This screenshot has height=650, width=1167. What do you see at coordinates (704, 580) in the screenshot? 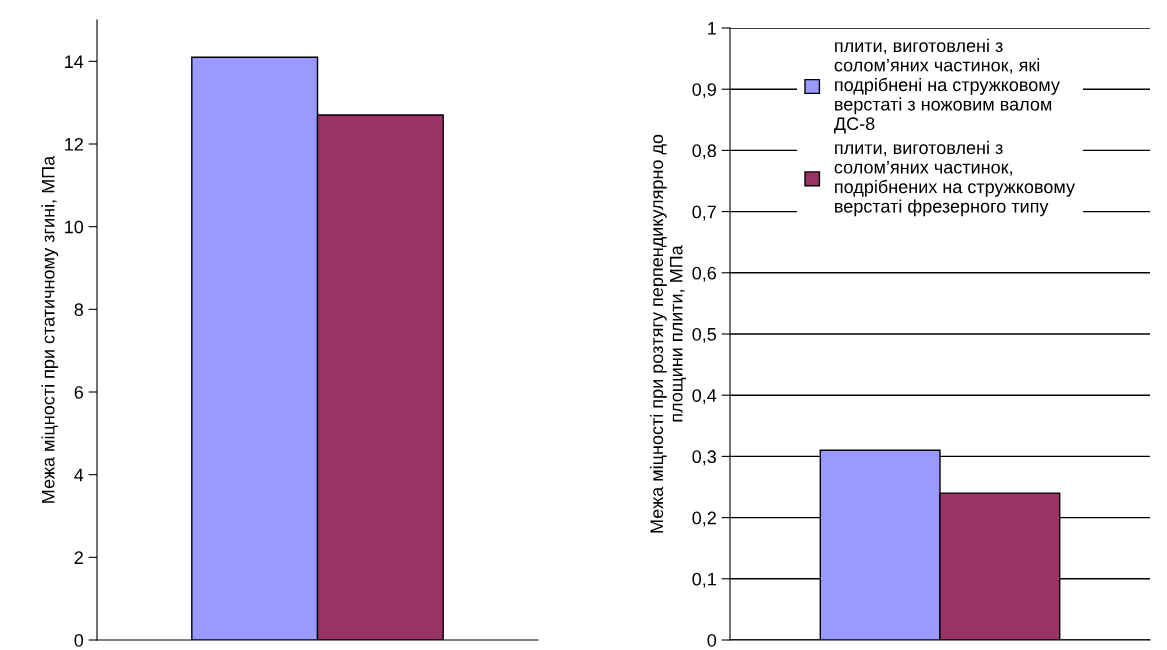
I see `y-tick-label: 0,1` at bounding box center [704, 580].